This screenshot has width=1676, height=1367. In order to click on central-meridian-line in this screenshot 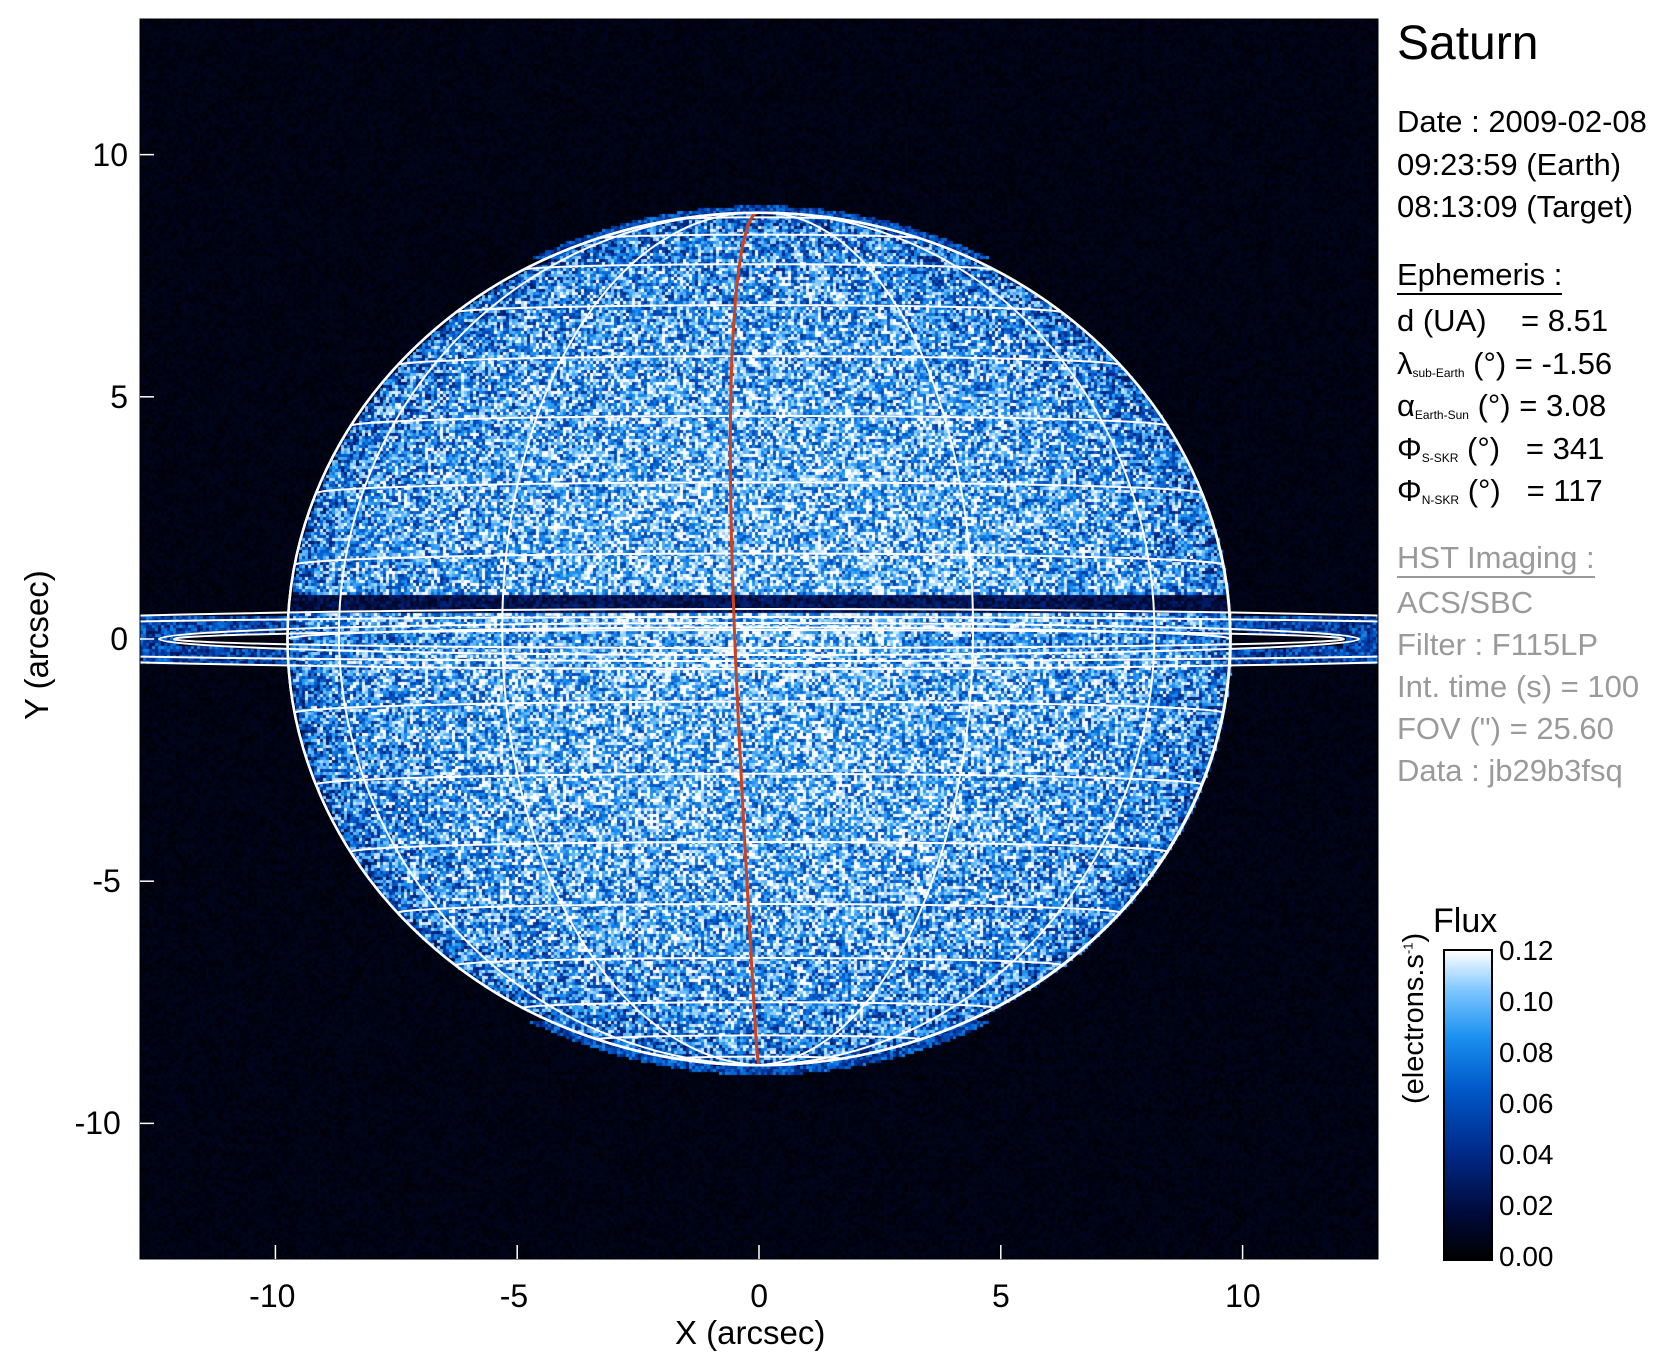, I will do `click(744, 638)`.